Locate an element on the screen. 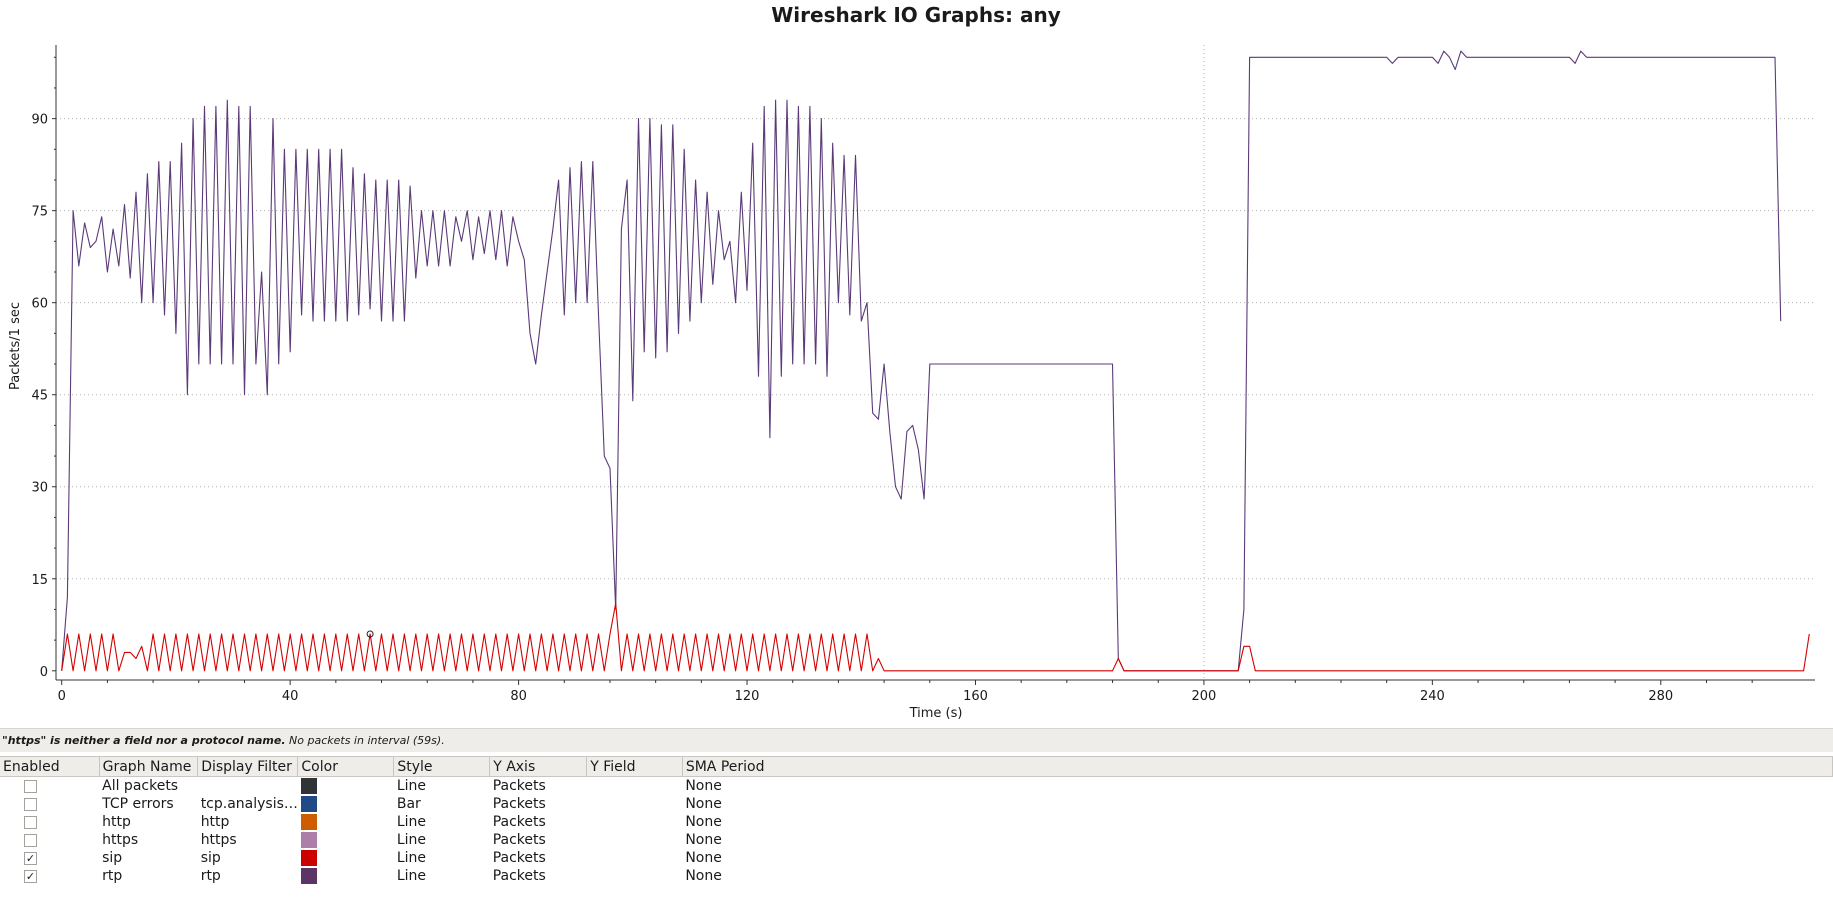  y-tick-label: 90 is located at coordinates (39, 120).